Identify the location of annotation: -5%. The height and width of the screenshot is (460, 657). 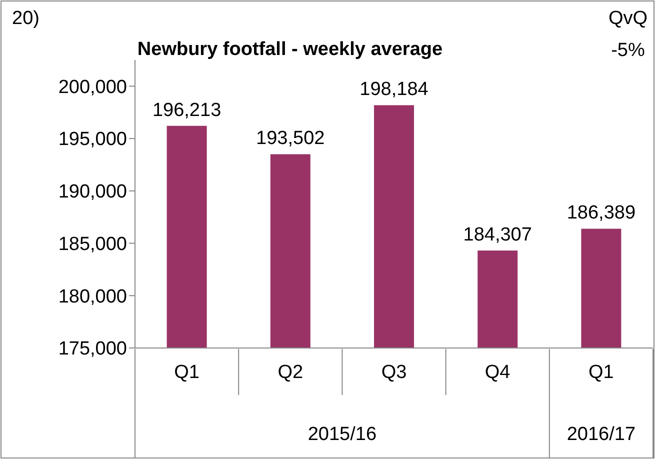
(628, 50).